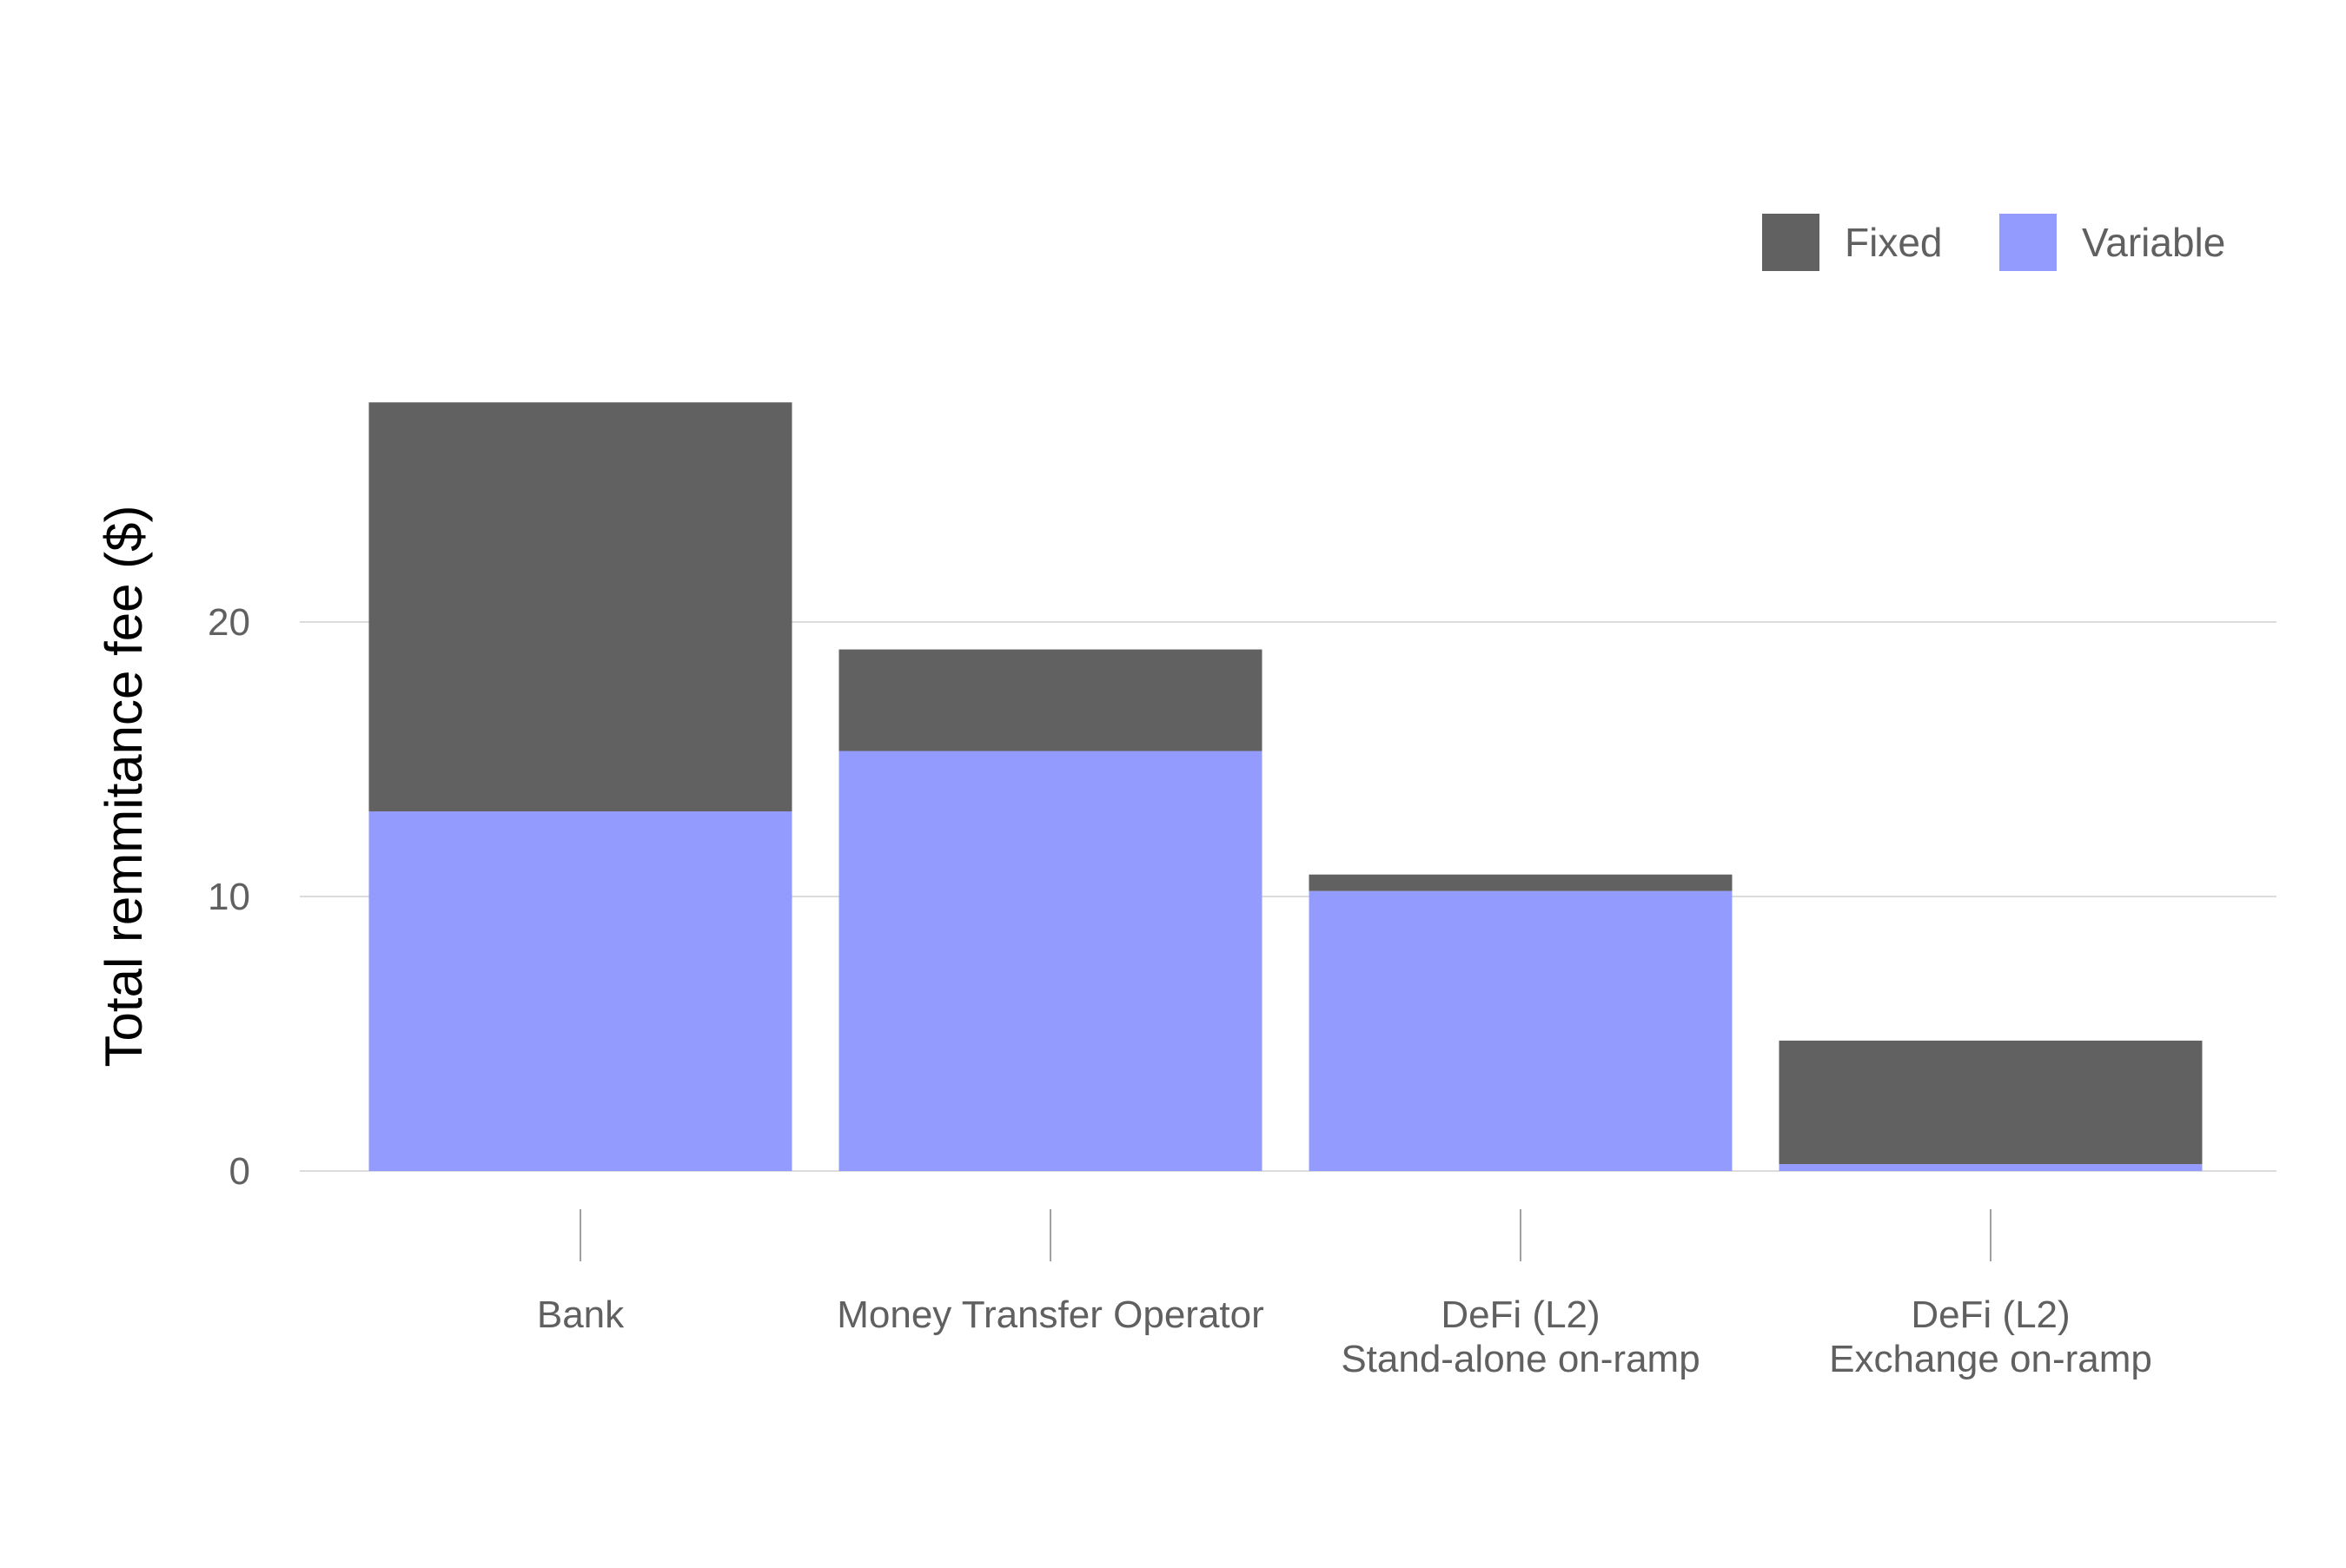 The height and width of the screenshot is (1568, 2346). What do you see at coordinates (240, 1171) in the screenshot?
I see `y-tick-label-0: 0` at bounding box center [240, 1171].